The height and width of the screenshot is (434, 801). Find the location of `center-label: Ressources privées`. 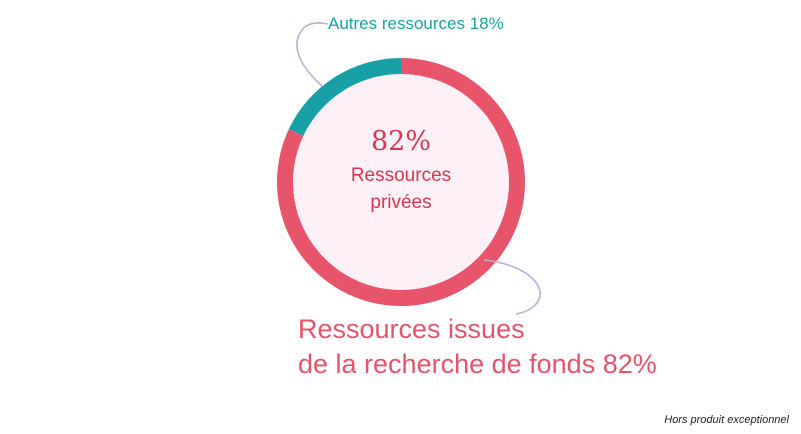

center-label: Ressources privées is located at coordinates (401, 189).